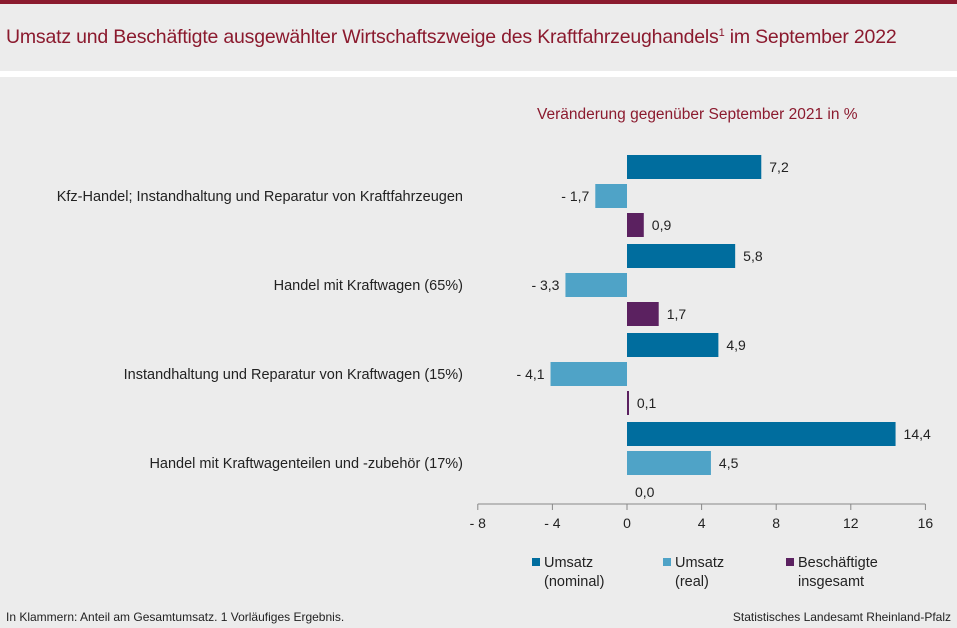 Image resolution: width=957 pixels, height=628 pixels. What do you see at coordinates (831, 582) in the screenshot?
I see `legend-label: insgesamt` at bounding box center [831, 582].